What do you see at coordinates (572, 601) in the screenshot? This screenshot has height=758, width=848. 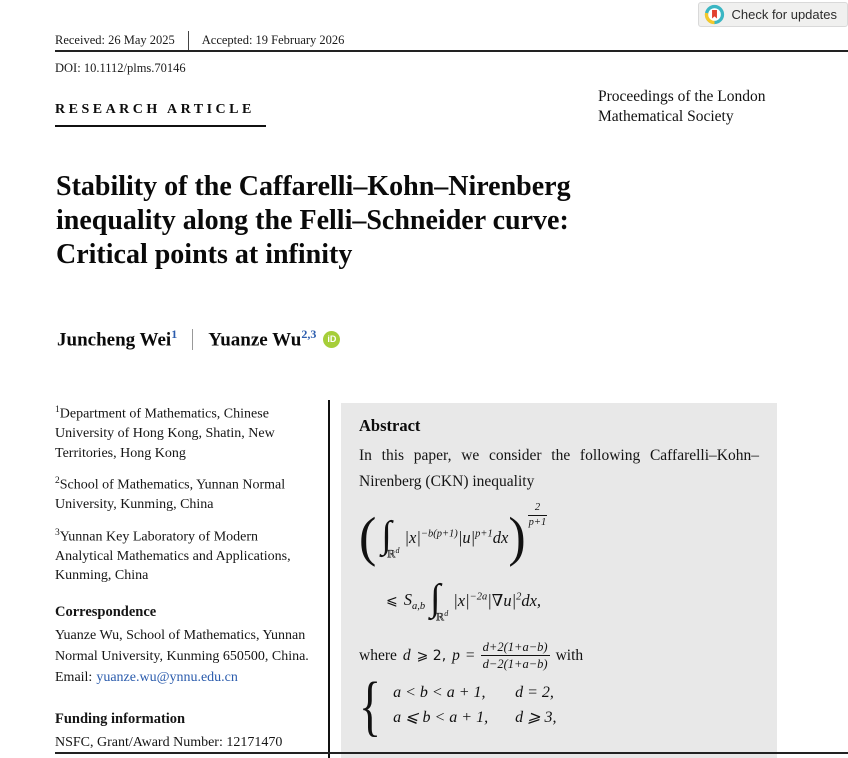 I see `ckn-inequality-line2: ⩽ Sa,b ∫ ℝd |x|−2a|∇u|2dx,` at bounding box center [572, 601].